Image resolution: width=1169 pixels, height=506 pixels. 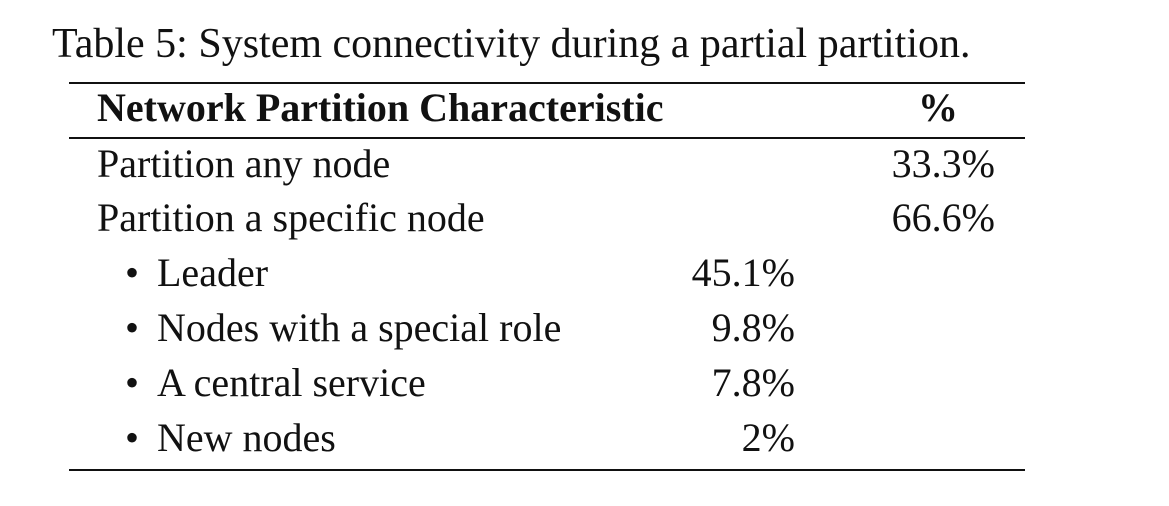 I want to click on table-bottom-rule, so click(x=547, y=470).